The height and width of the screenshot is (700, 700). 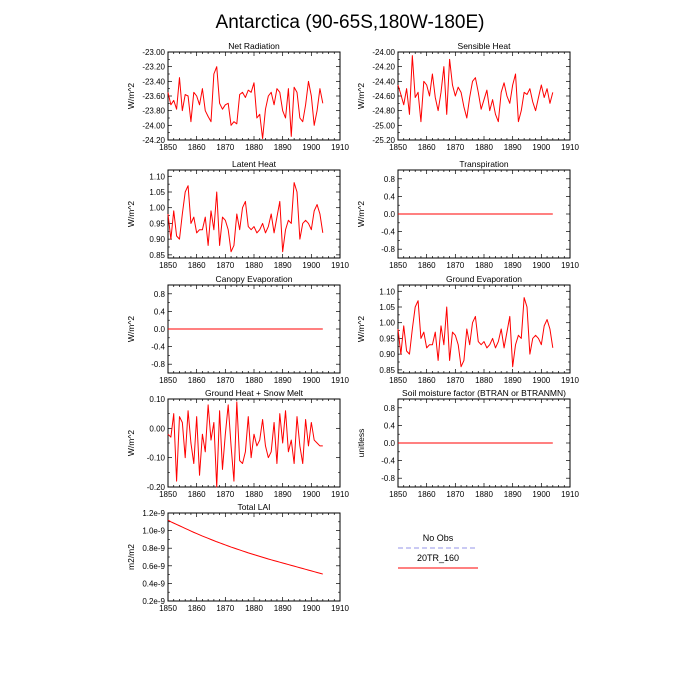 I want to click on y-tick-label: -25.20, so click(x=383, y=140).